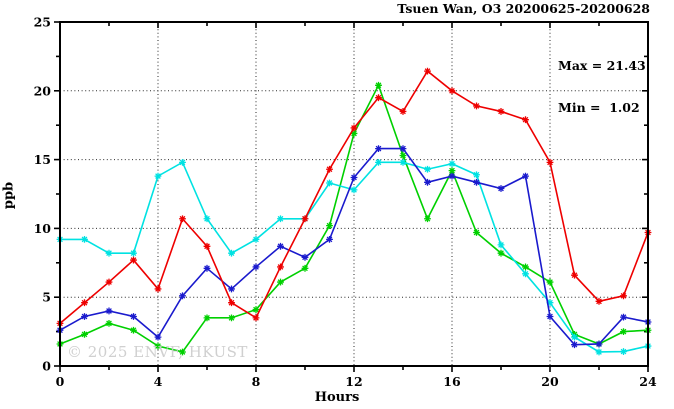 This screenshot has width=674, height=409. Describe the element at coordinates (42, 159) in the screenshot. I see `y-tick-label: 15` at that location.